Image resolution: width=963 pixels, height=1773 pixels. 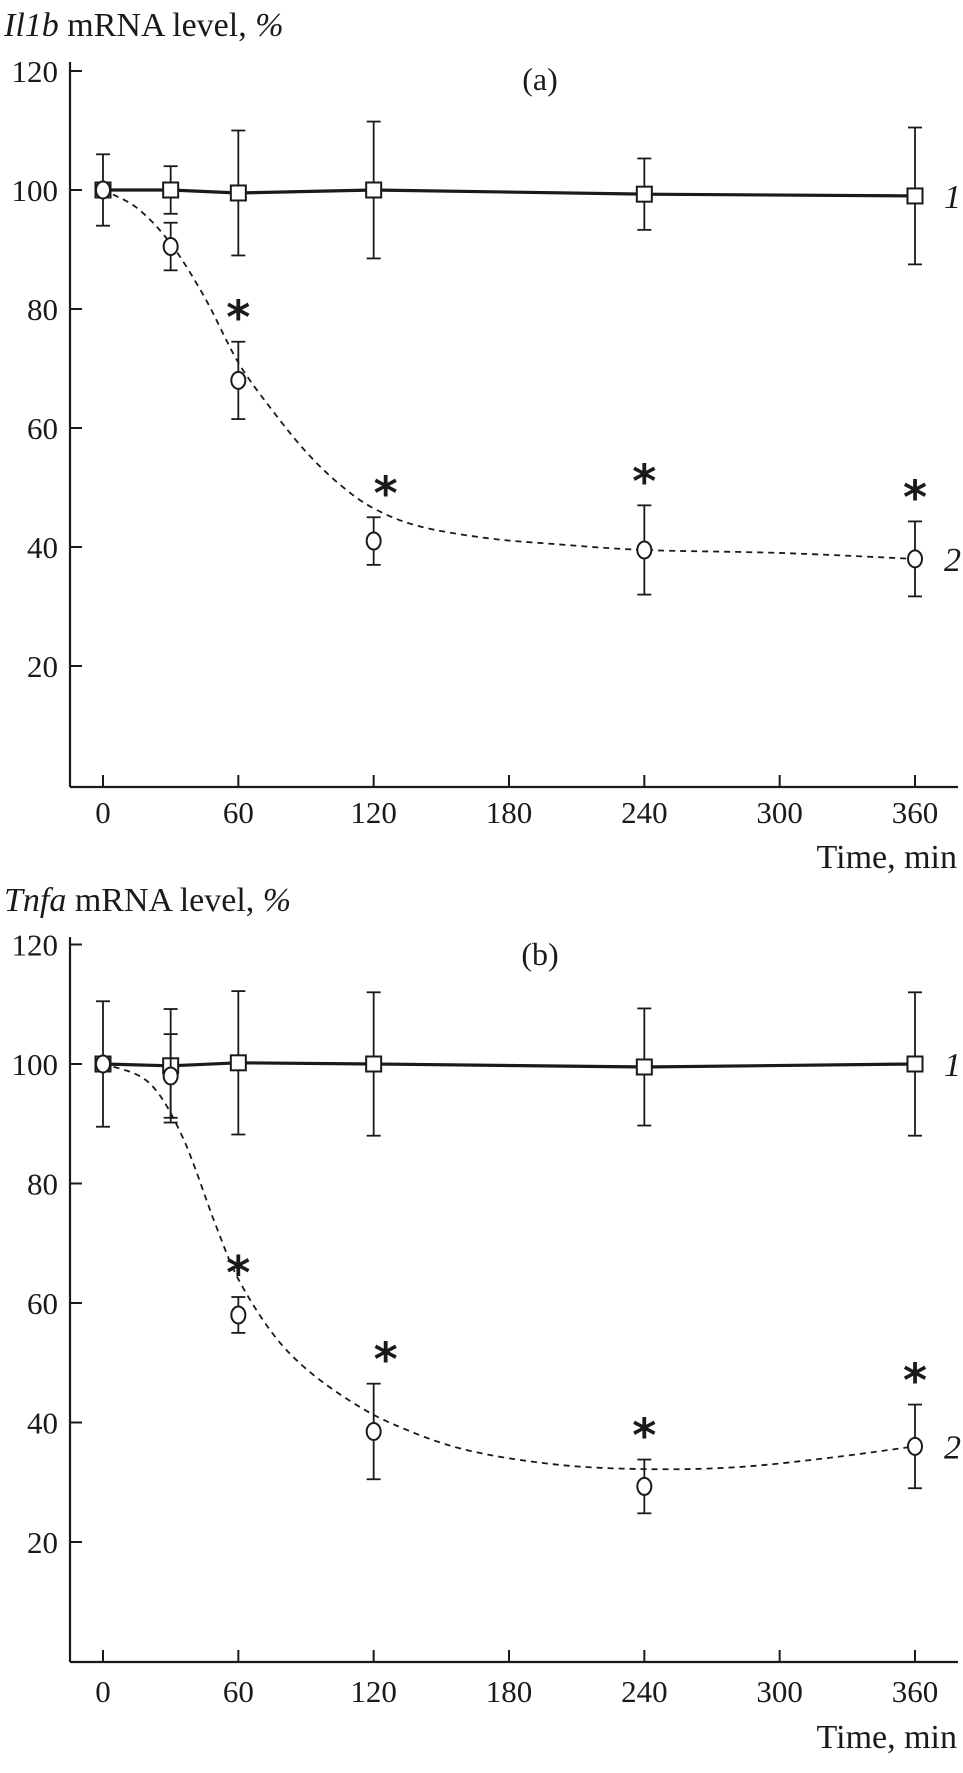 What do you see at coordinates (539, 954) in the screenshot?
I see `panel-label: (b)` at bounding box center [539, 954].